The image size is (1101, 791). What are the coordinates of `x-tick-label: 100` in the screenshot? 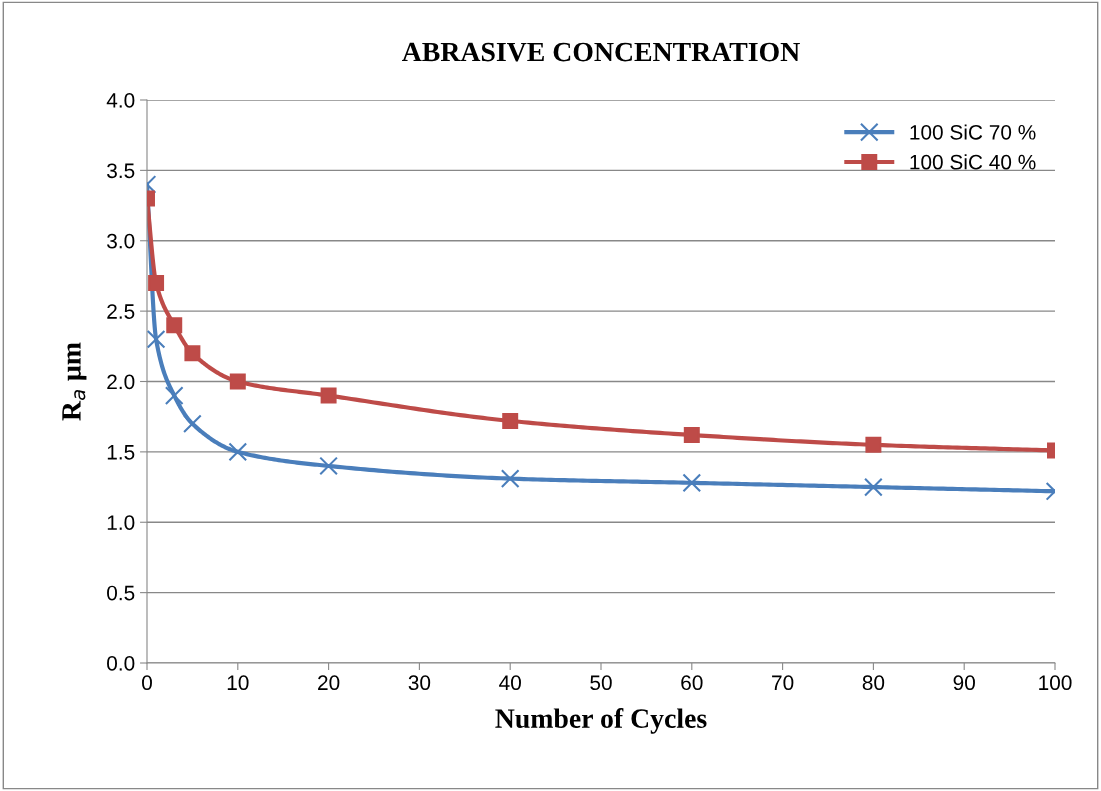 It's located at (1055, 683).